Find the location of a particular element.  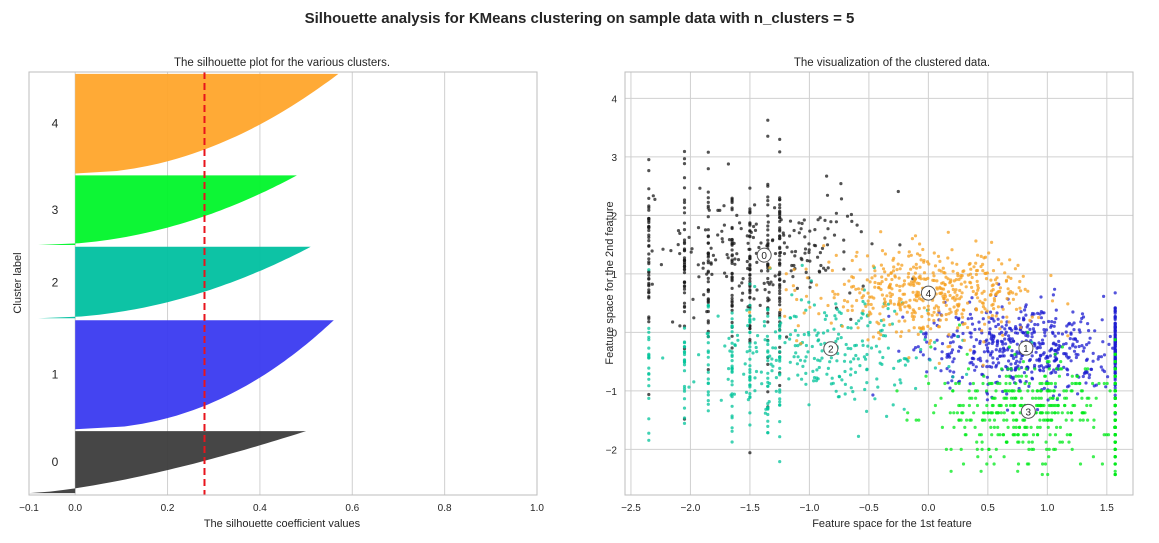

scatter-x-tick-label: −0.5 is located at coordinates (869, 508).